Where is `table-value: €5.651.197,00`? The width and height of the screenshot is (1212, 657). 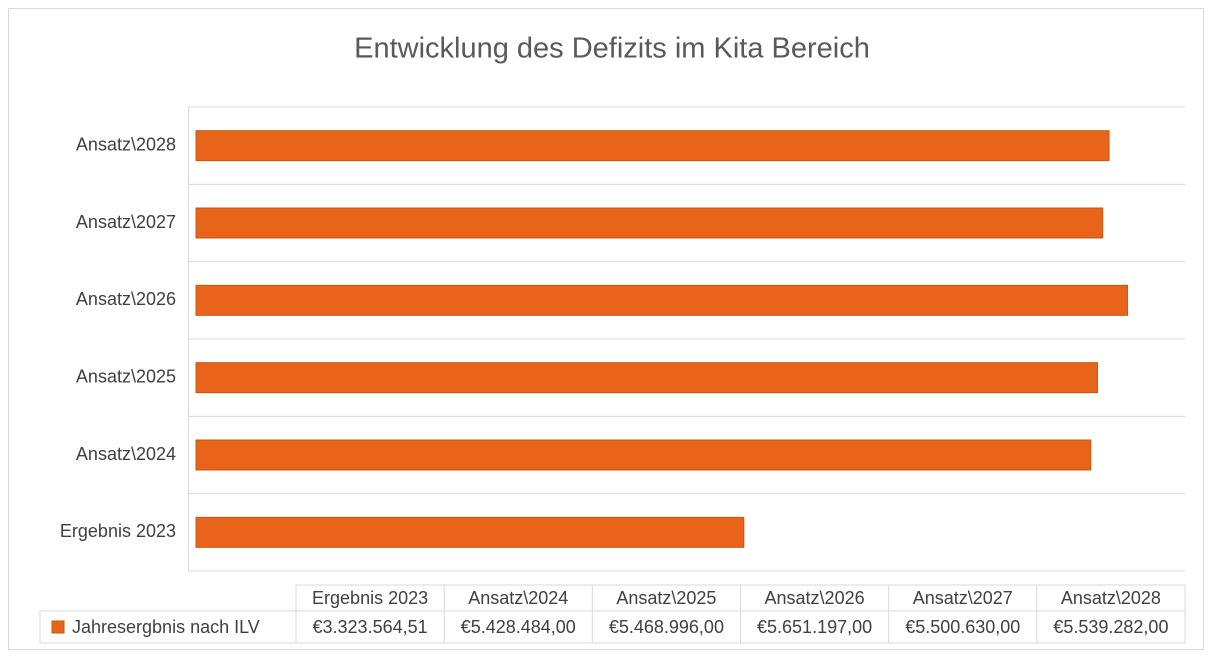
table-value: €5.651.197,00 is located at coordinates (814, 627).